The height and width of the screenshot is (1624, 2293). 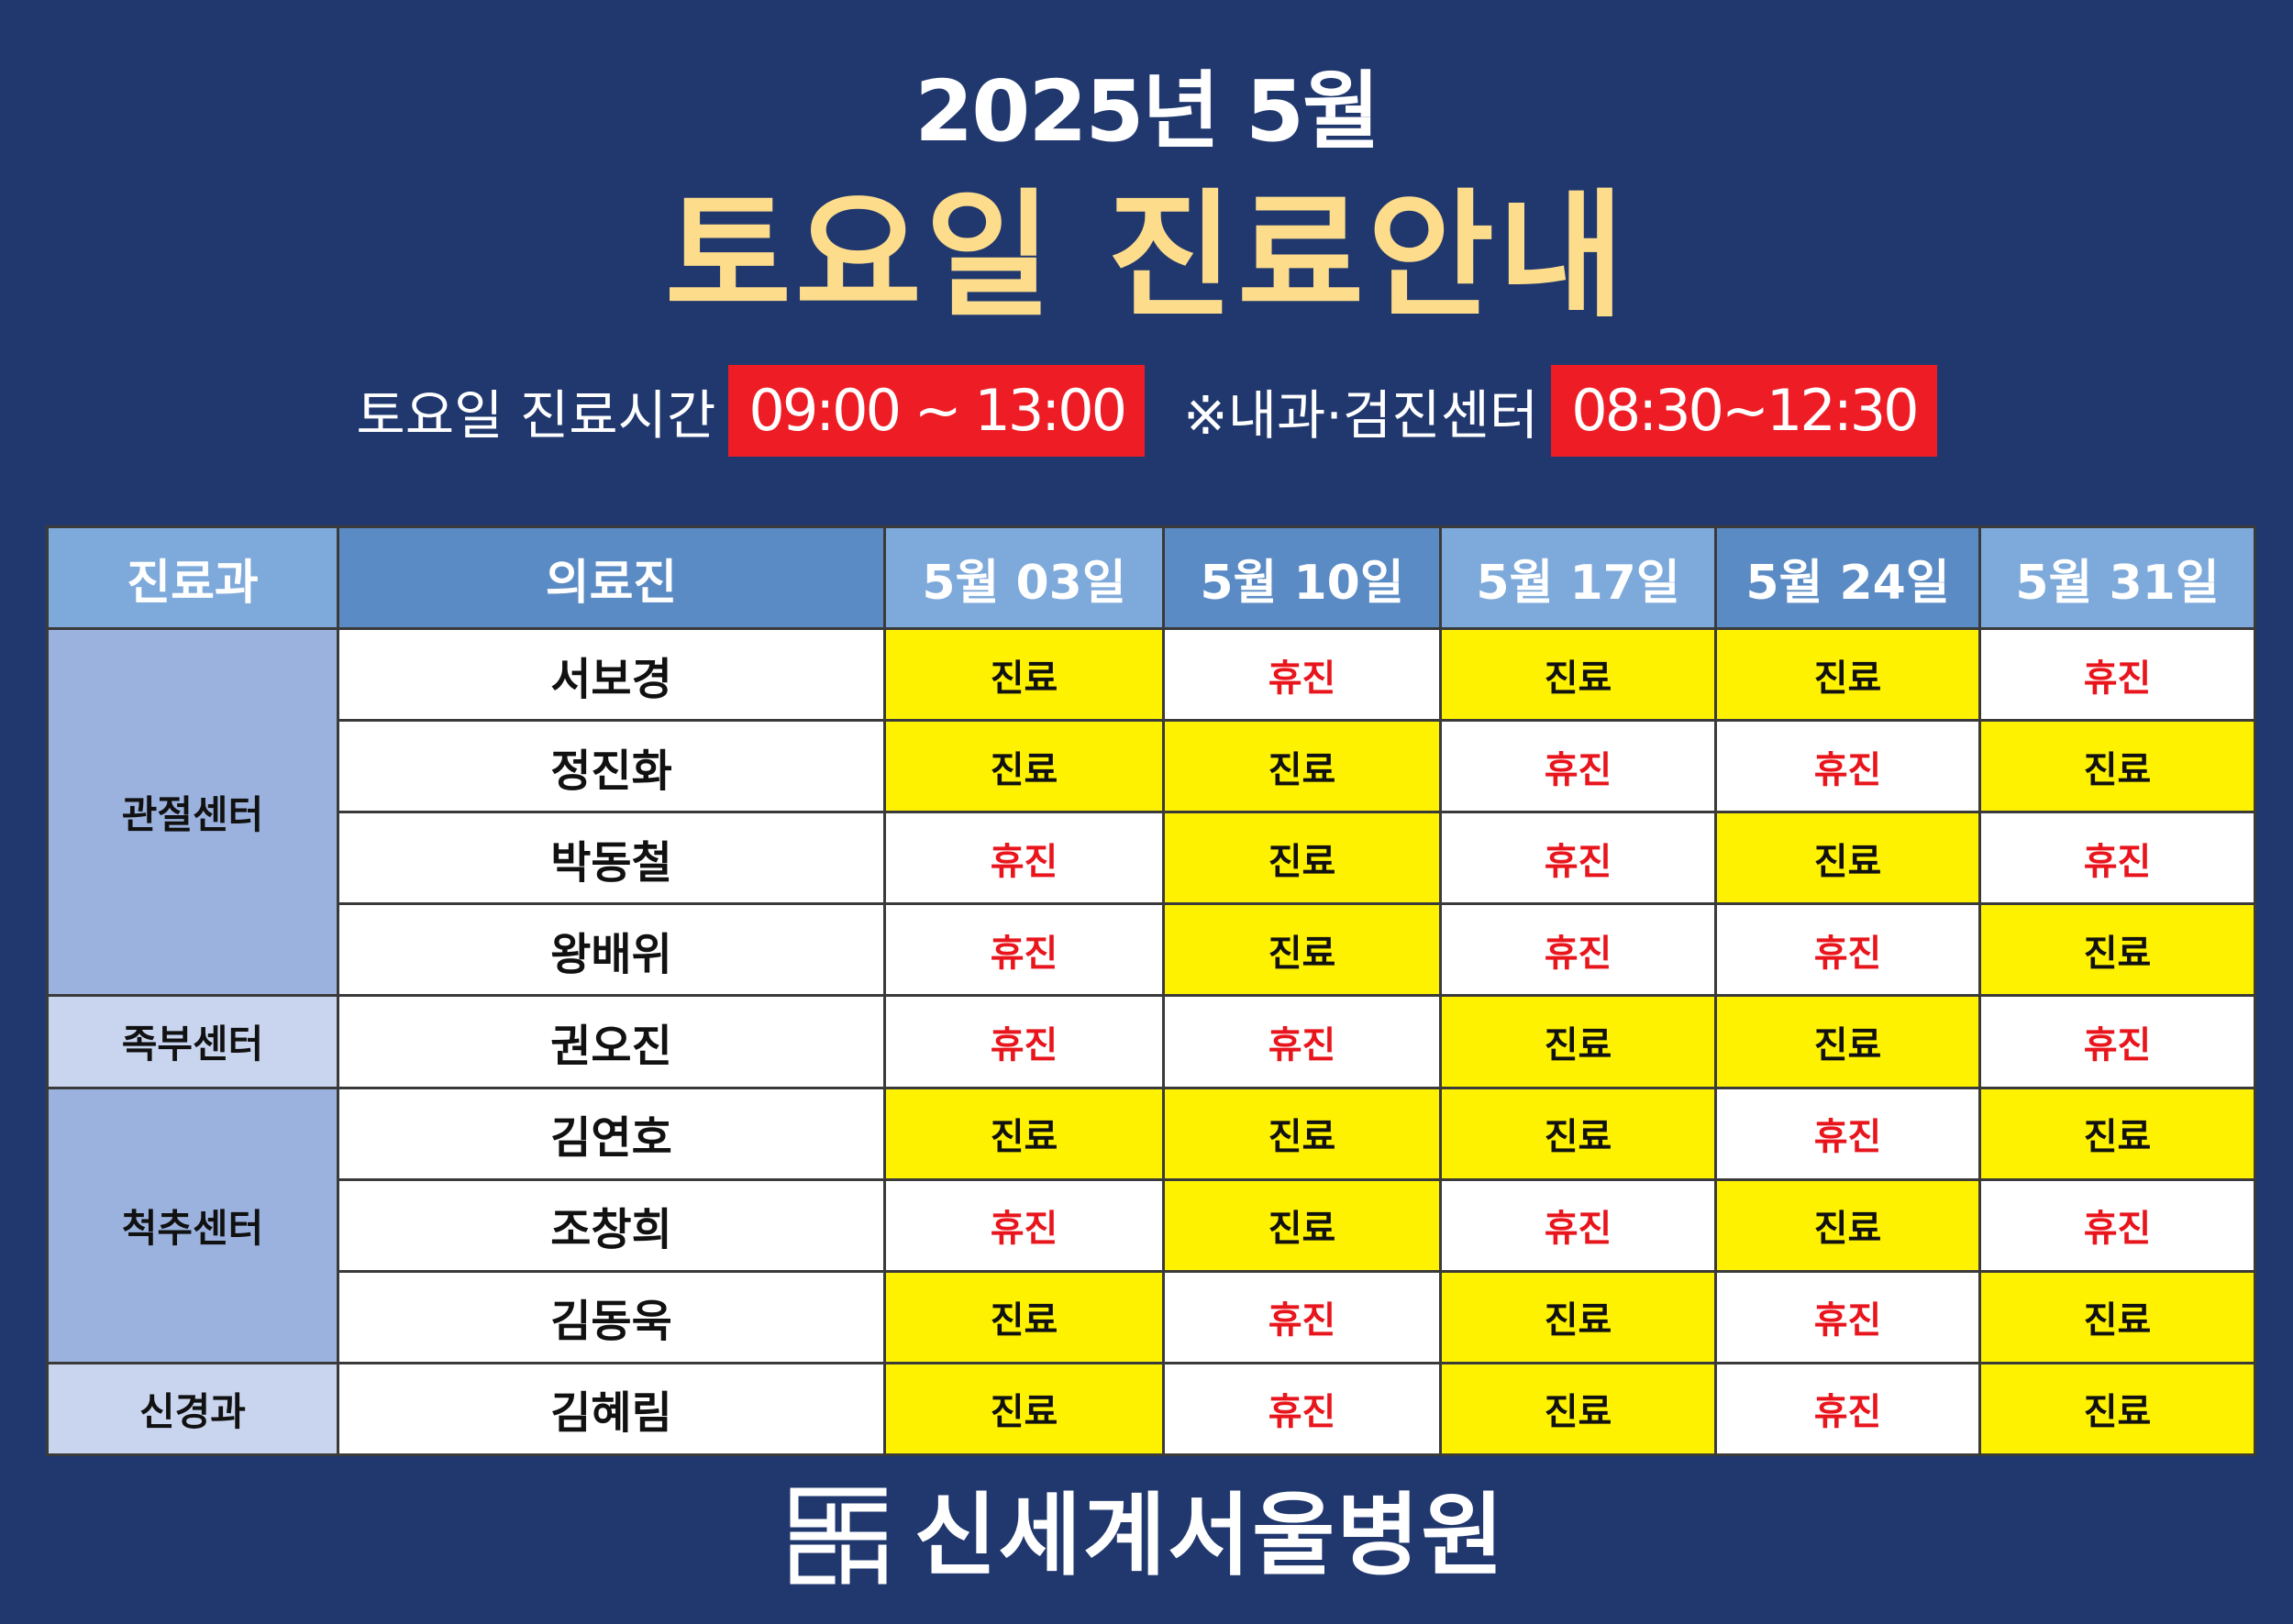 What do you see at coordinates (611, 950) in the screenshot?
I see `doctor-name: 왕배위` at bounding box center [611, 950].